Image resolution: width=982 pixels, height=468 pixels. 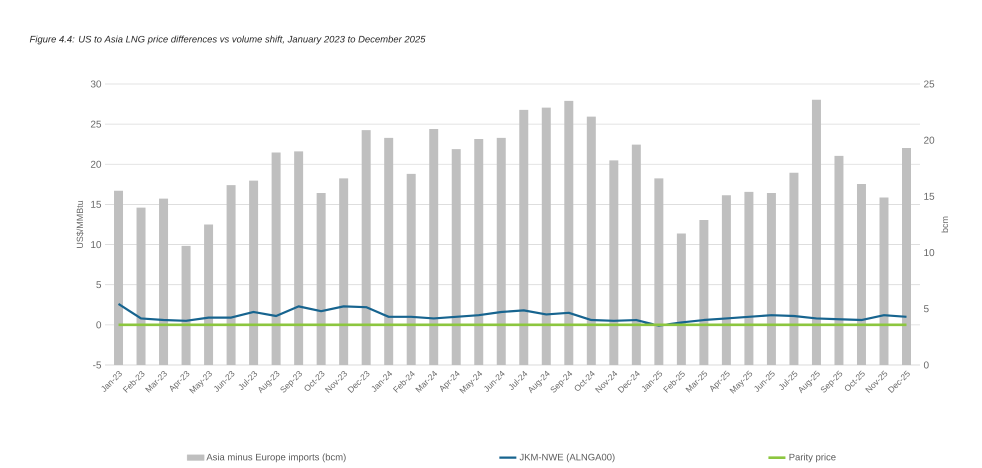 What do you see at coordinates (929, 84) in the screenshot?
I see `y2-tick-label: 25` at bounding box center [929, 84].